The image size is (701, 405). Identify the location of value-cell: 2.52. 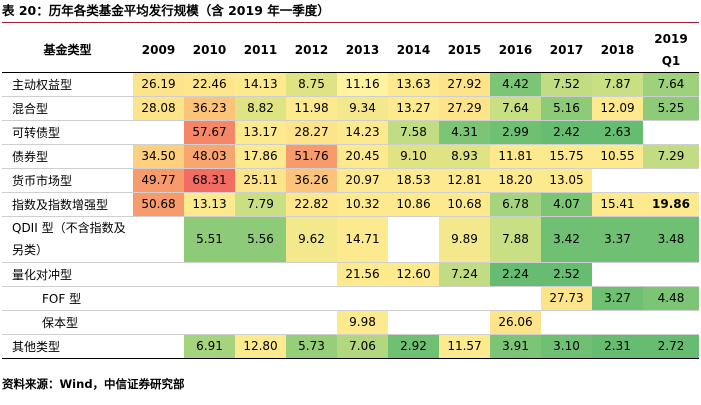
(566, 274).